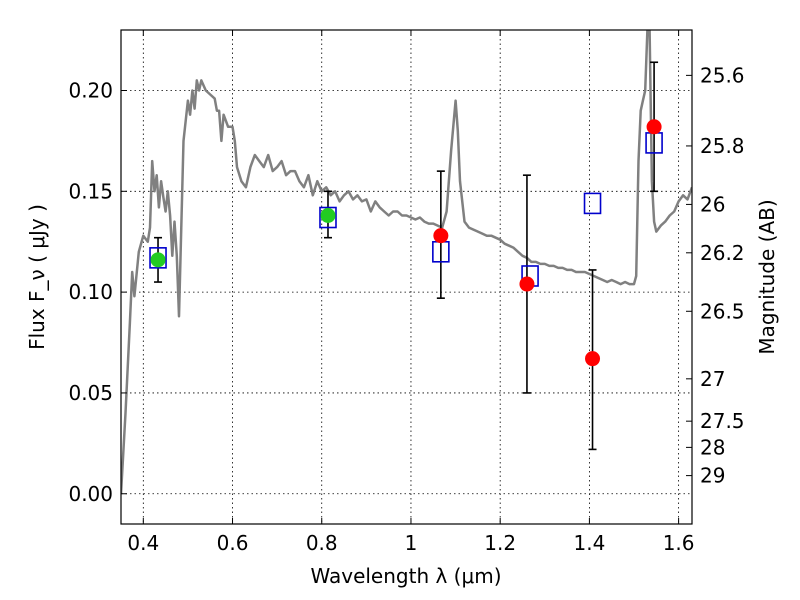 The width and height of the screenshot is (800, 600). I want to click on right-tick-label: 27, so click(712, 379).